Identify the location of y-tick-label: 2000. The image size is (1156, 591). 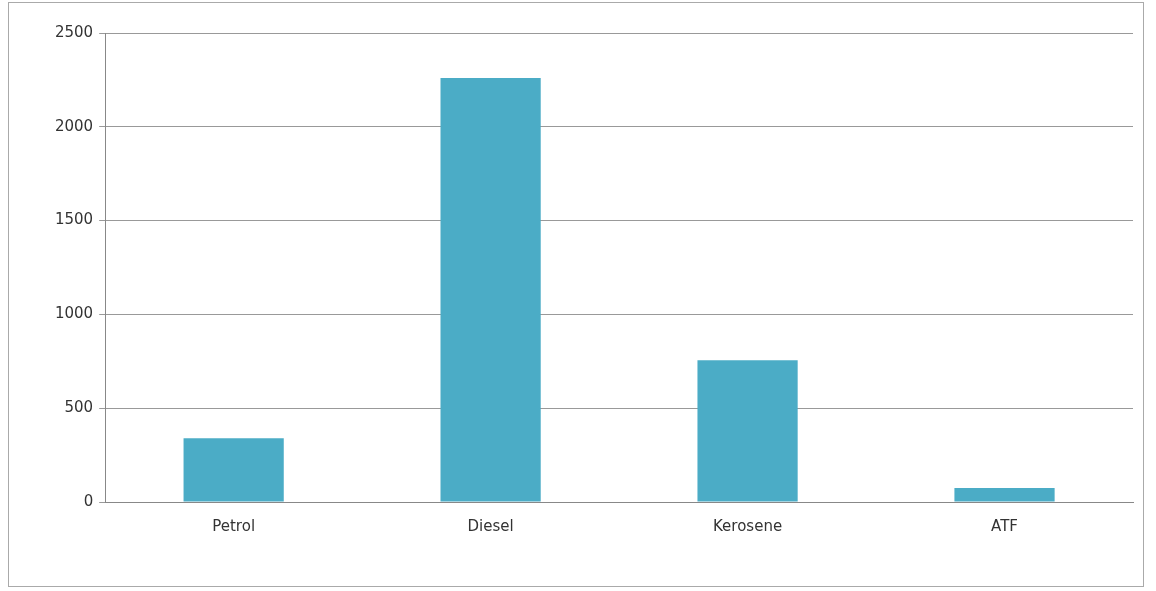
(74, 125).